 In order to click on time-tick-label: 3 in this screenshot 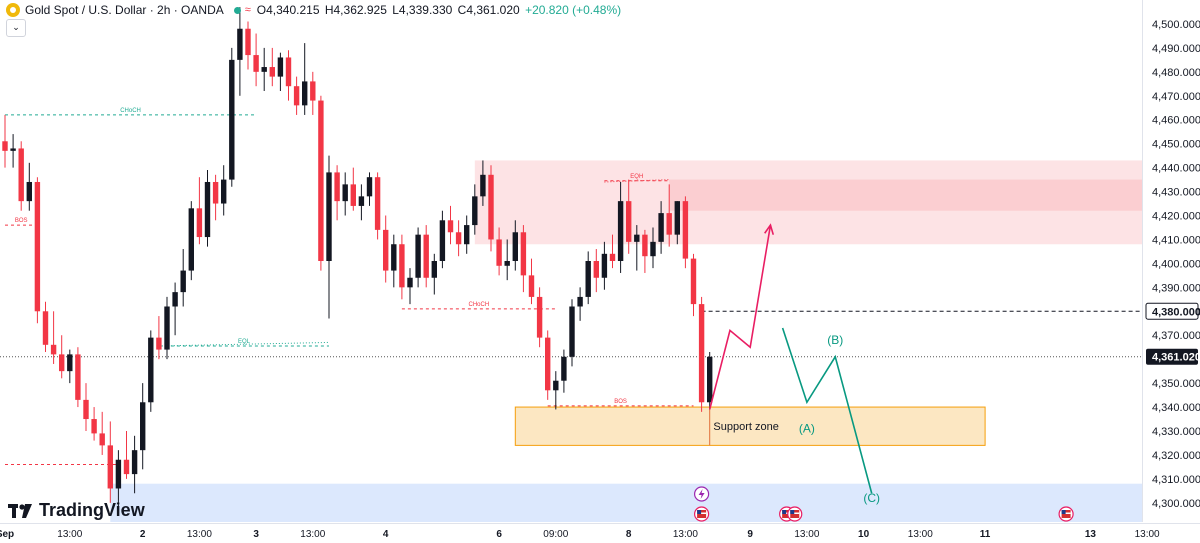, I will do `click(256, 534)`.